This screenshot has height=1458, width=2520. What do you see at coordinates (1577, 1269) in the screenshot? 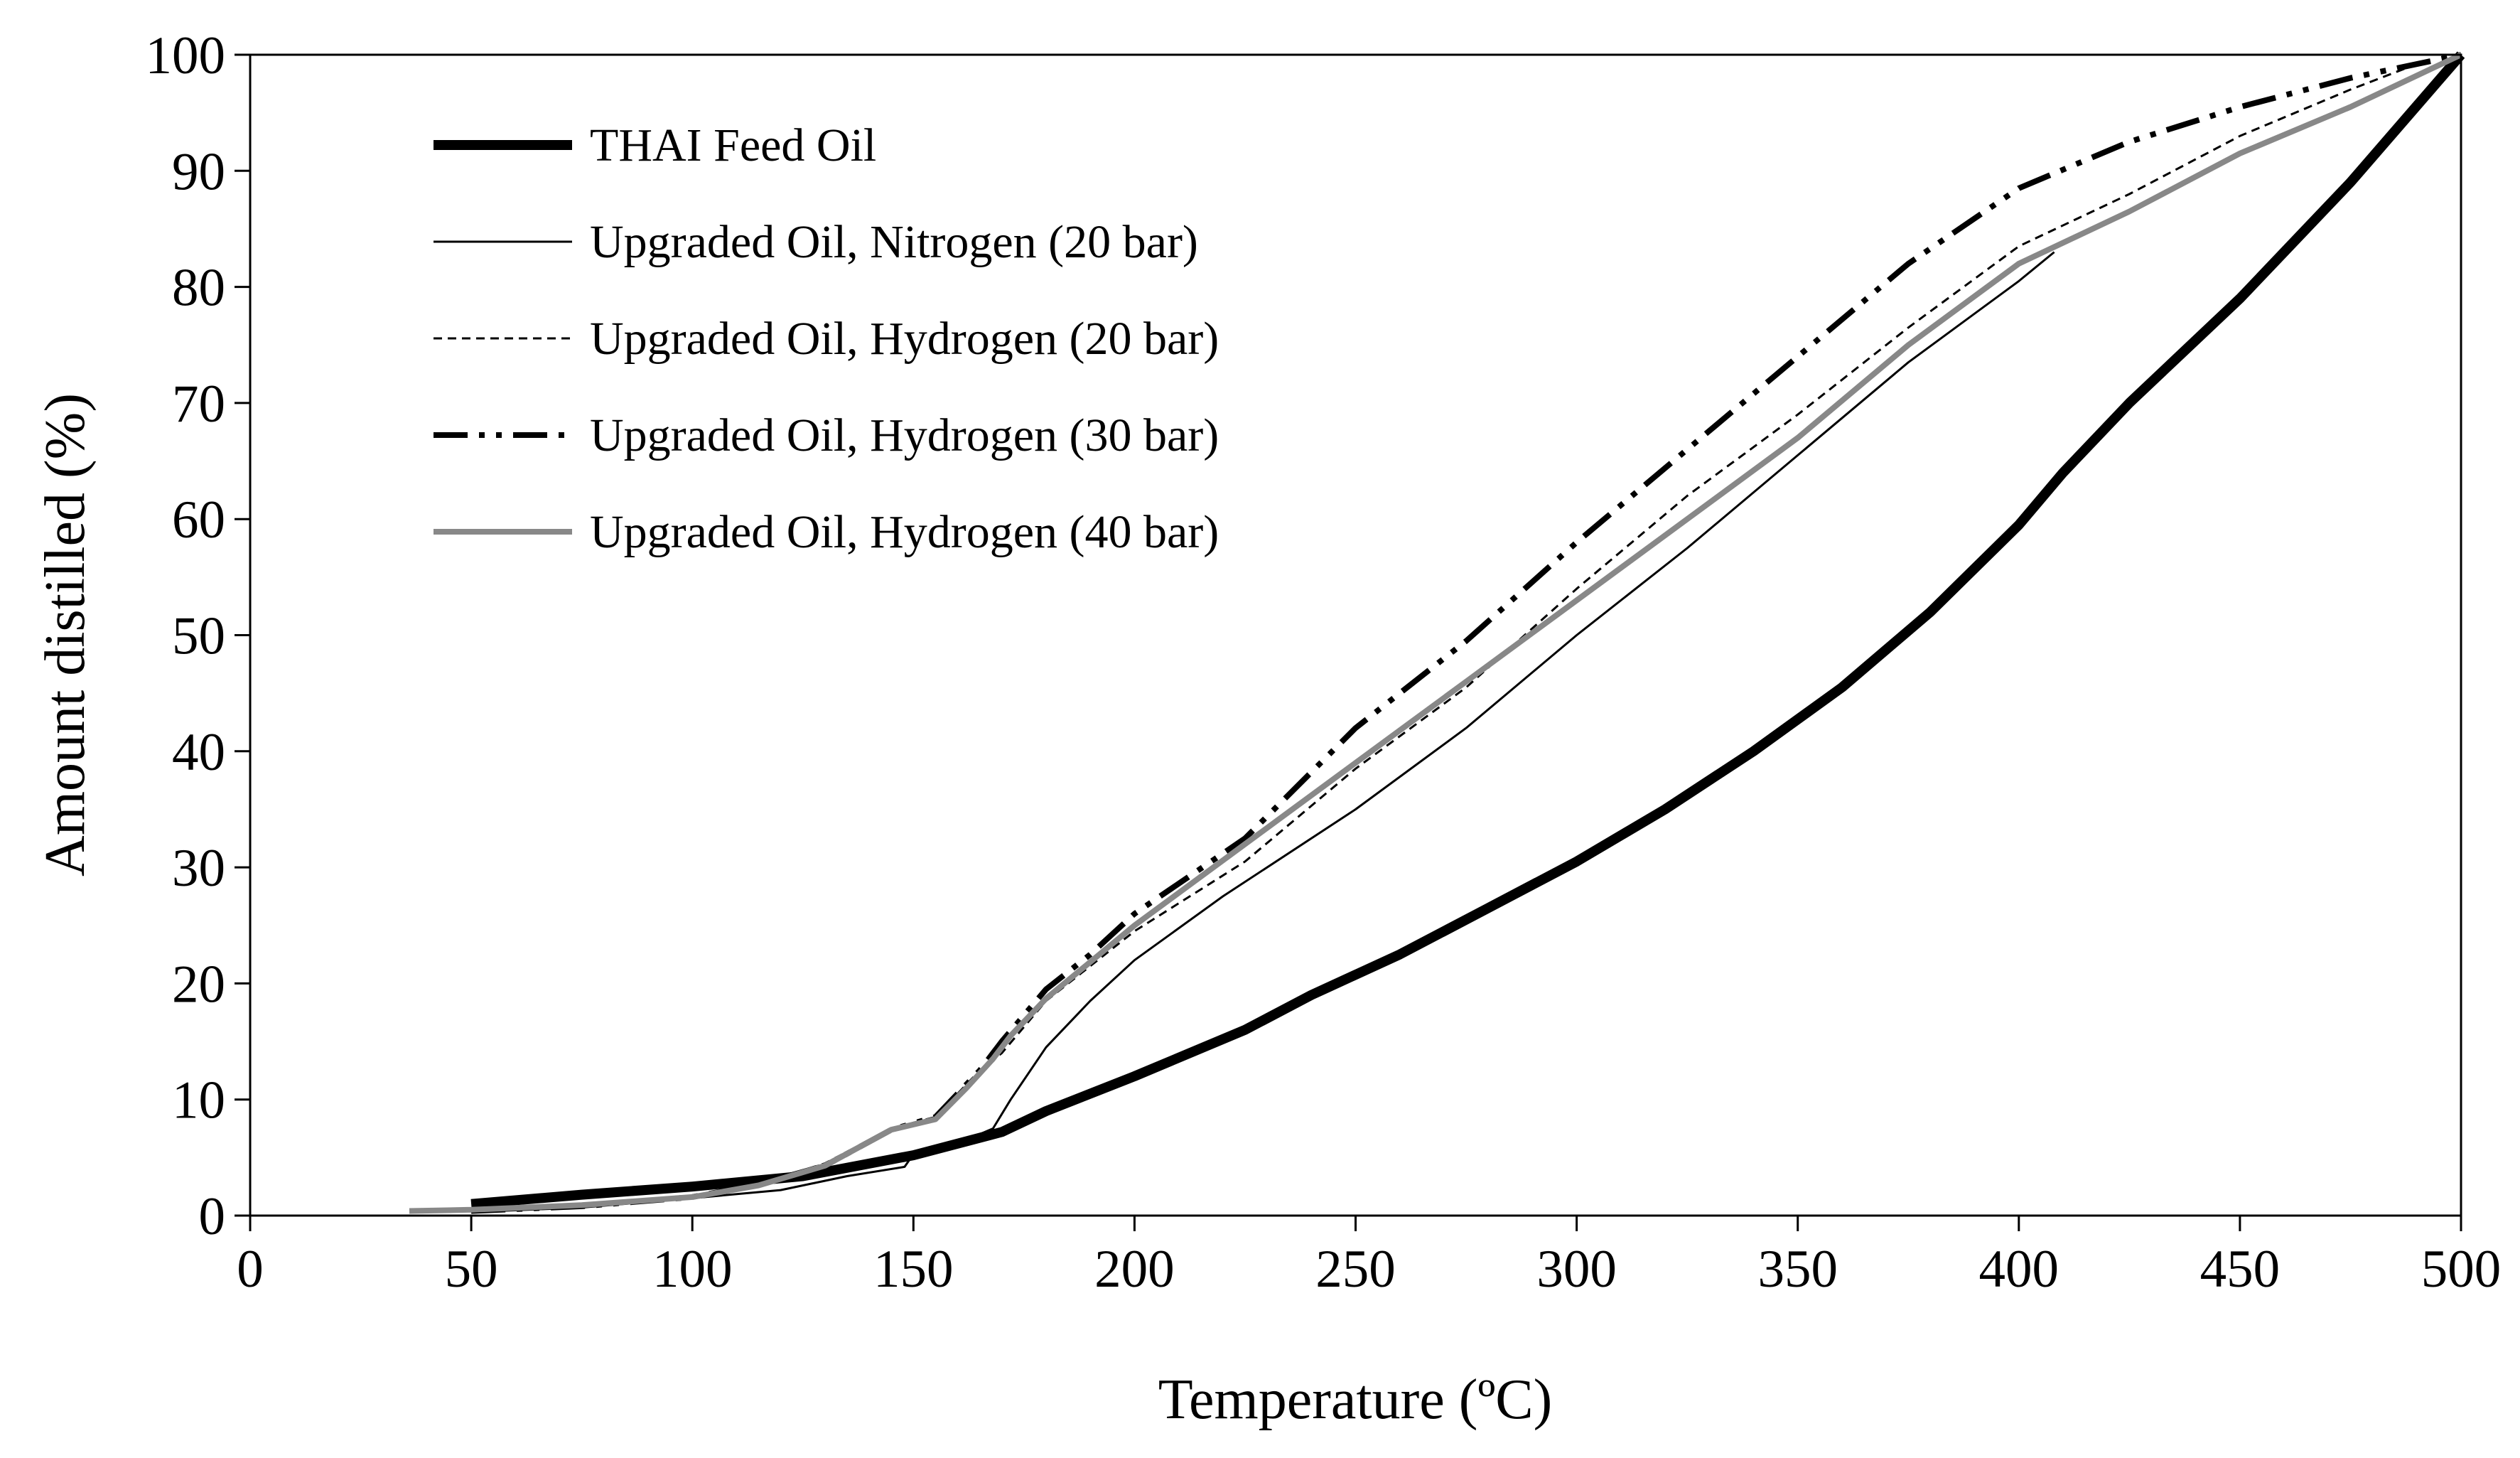
I see `x-tick-label: 300` at bounding box center [1577, 1269].